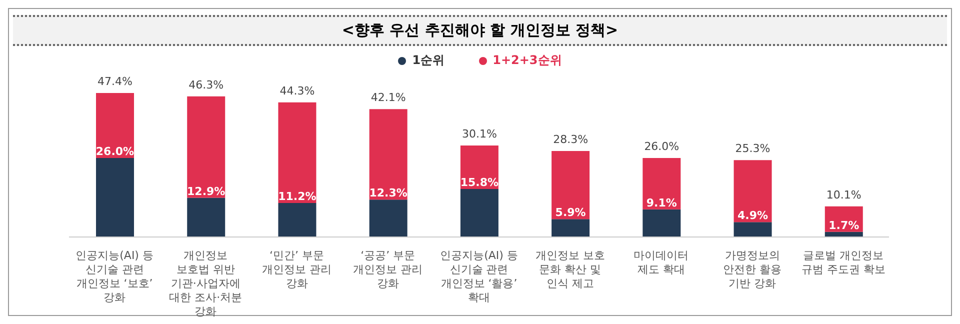  Describe the element at coordinates (206, 85) in the screenshot. I see `total-label: 46.3%` at that location.